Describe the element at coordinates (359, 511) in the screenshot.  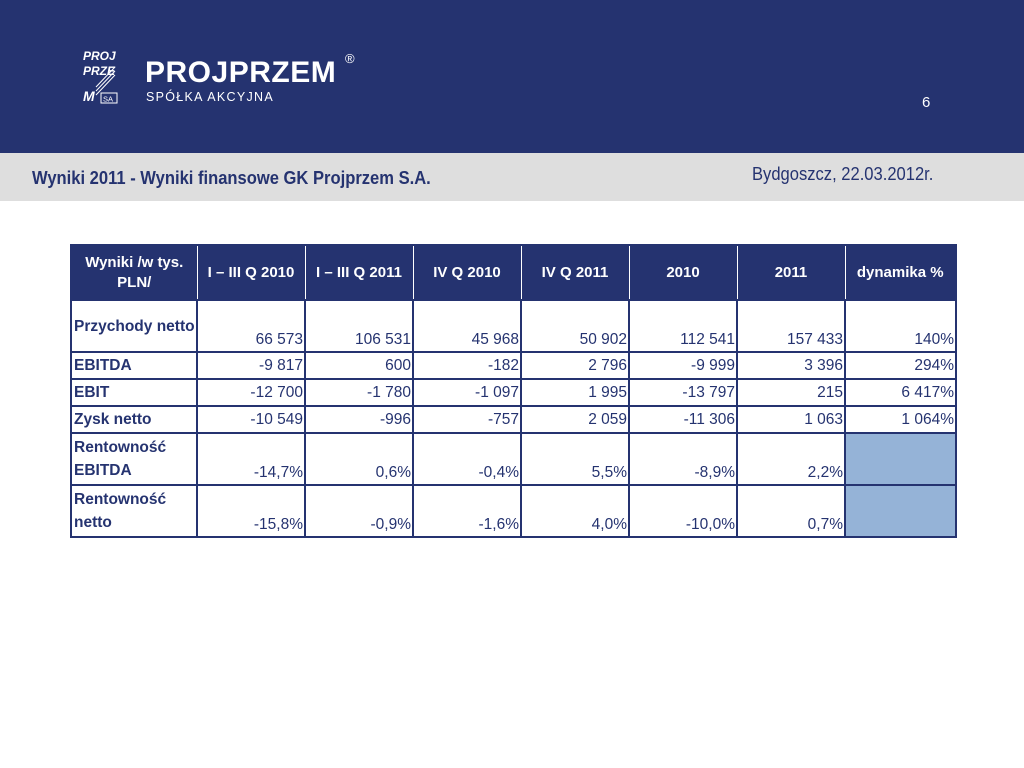
I see `table-cell: -0,9%` at that location.